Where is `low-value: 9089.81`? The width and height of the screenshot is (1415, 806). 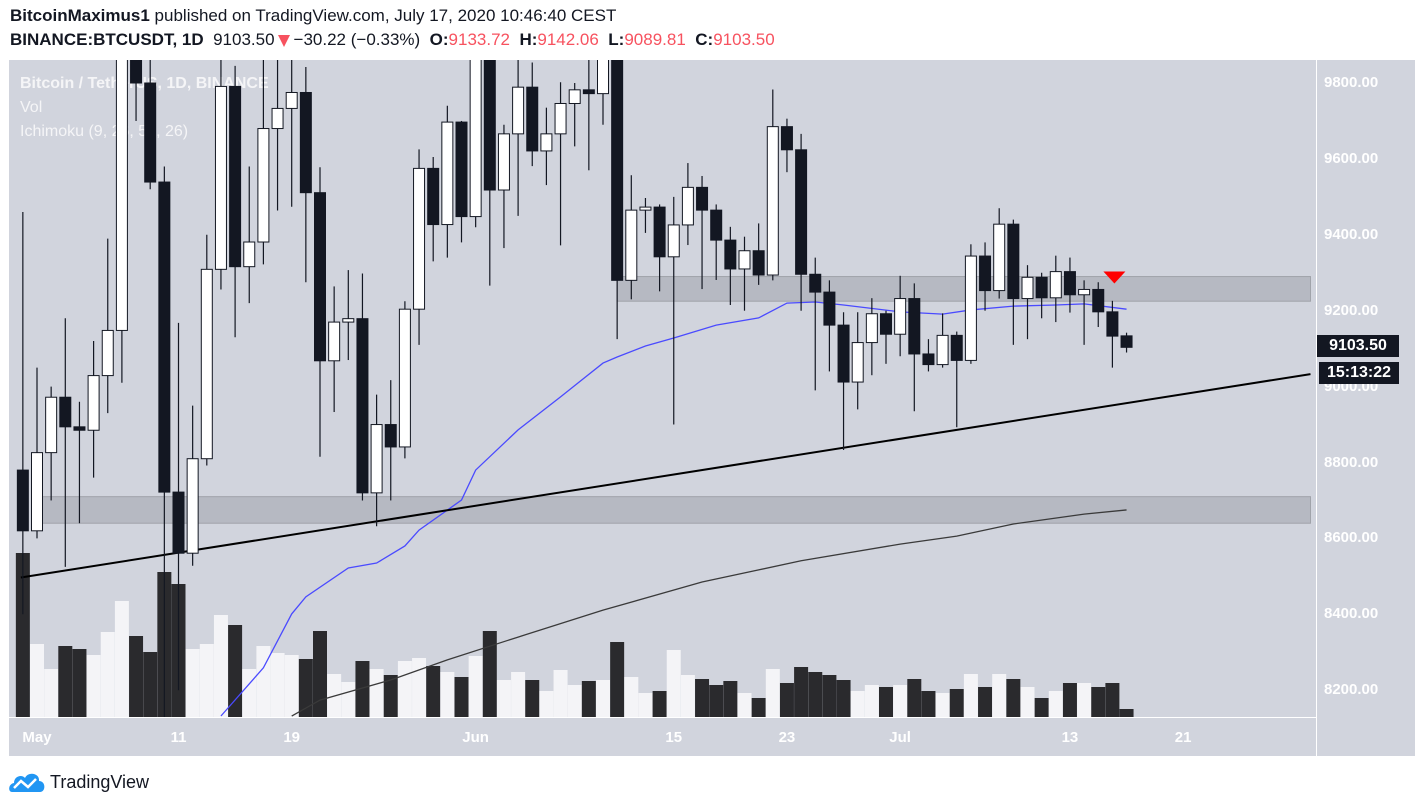
low-value: 9089.81 is located at coordinates (655, 39).